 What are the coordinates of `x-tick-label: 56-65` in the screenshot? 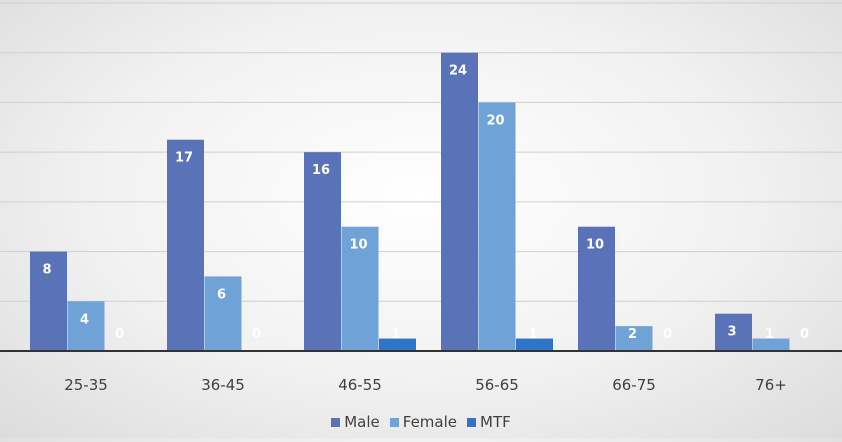 It's located at (497, 385).